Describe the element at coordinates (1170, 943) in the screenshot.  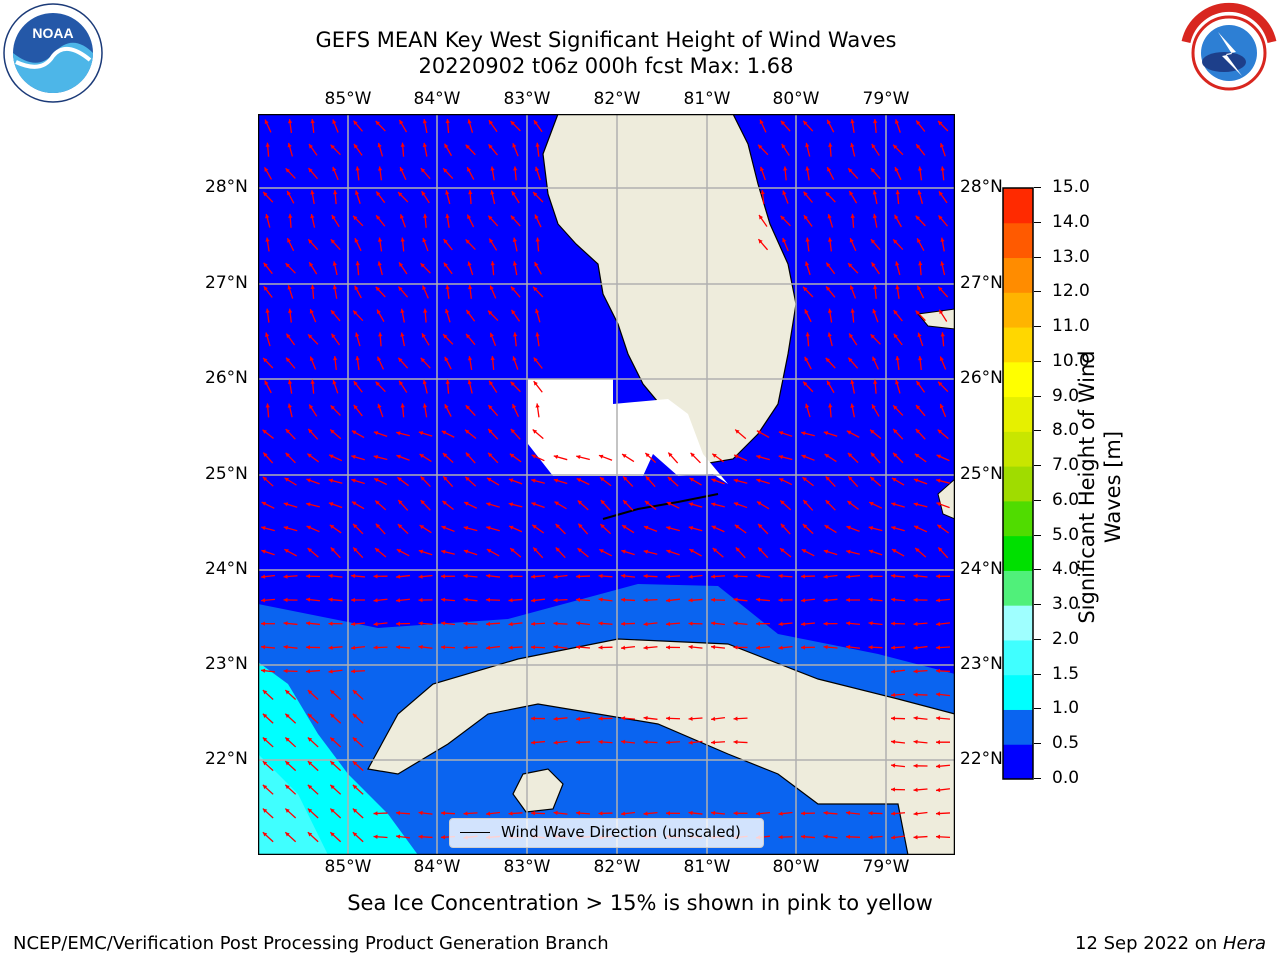
I see `footer-date: 12 Sep 2022 on Hera` at that location.